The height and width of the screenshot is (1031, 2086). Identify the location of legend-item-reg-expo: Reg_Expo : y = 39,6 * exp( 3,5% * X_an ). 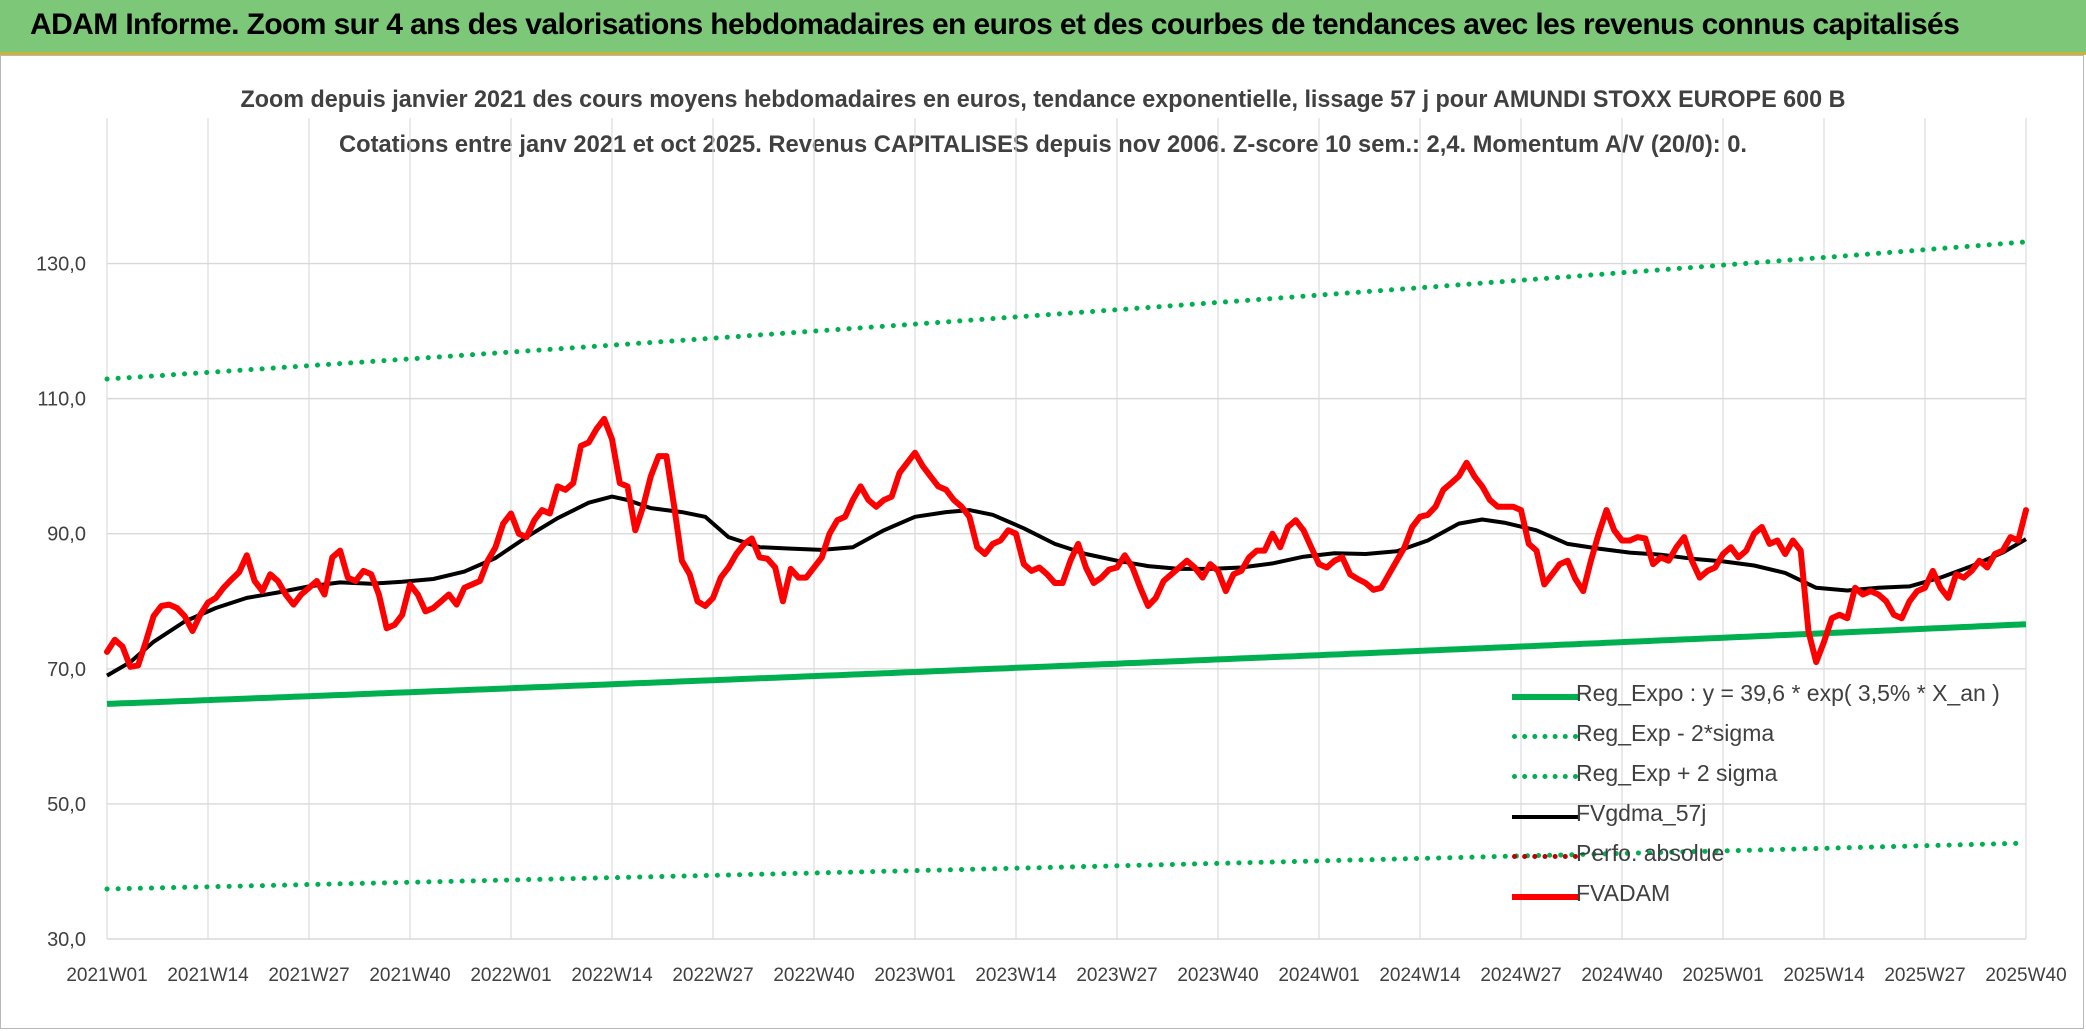
(1755, 696).